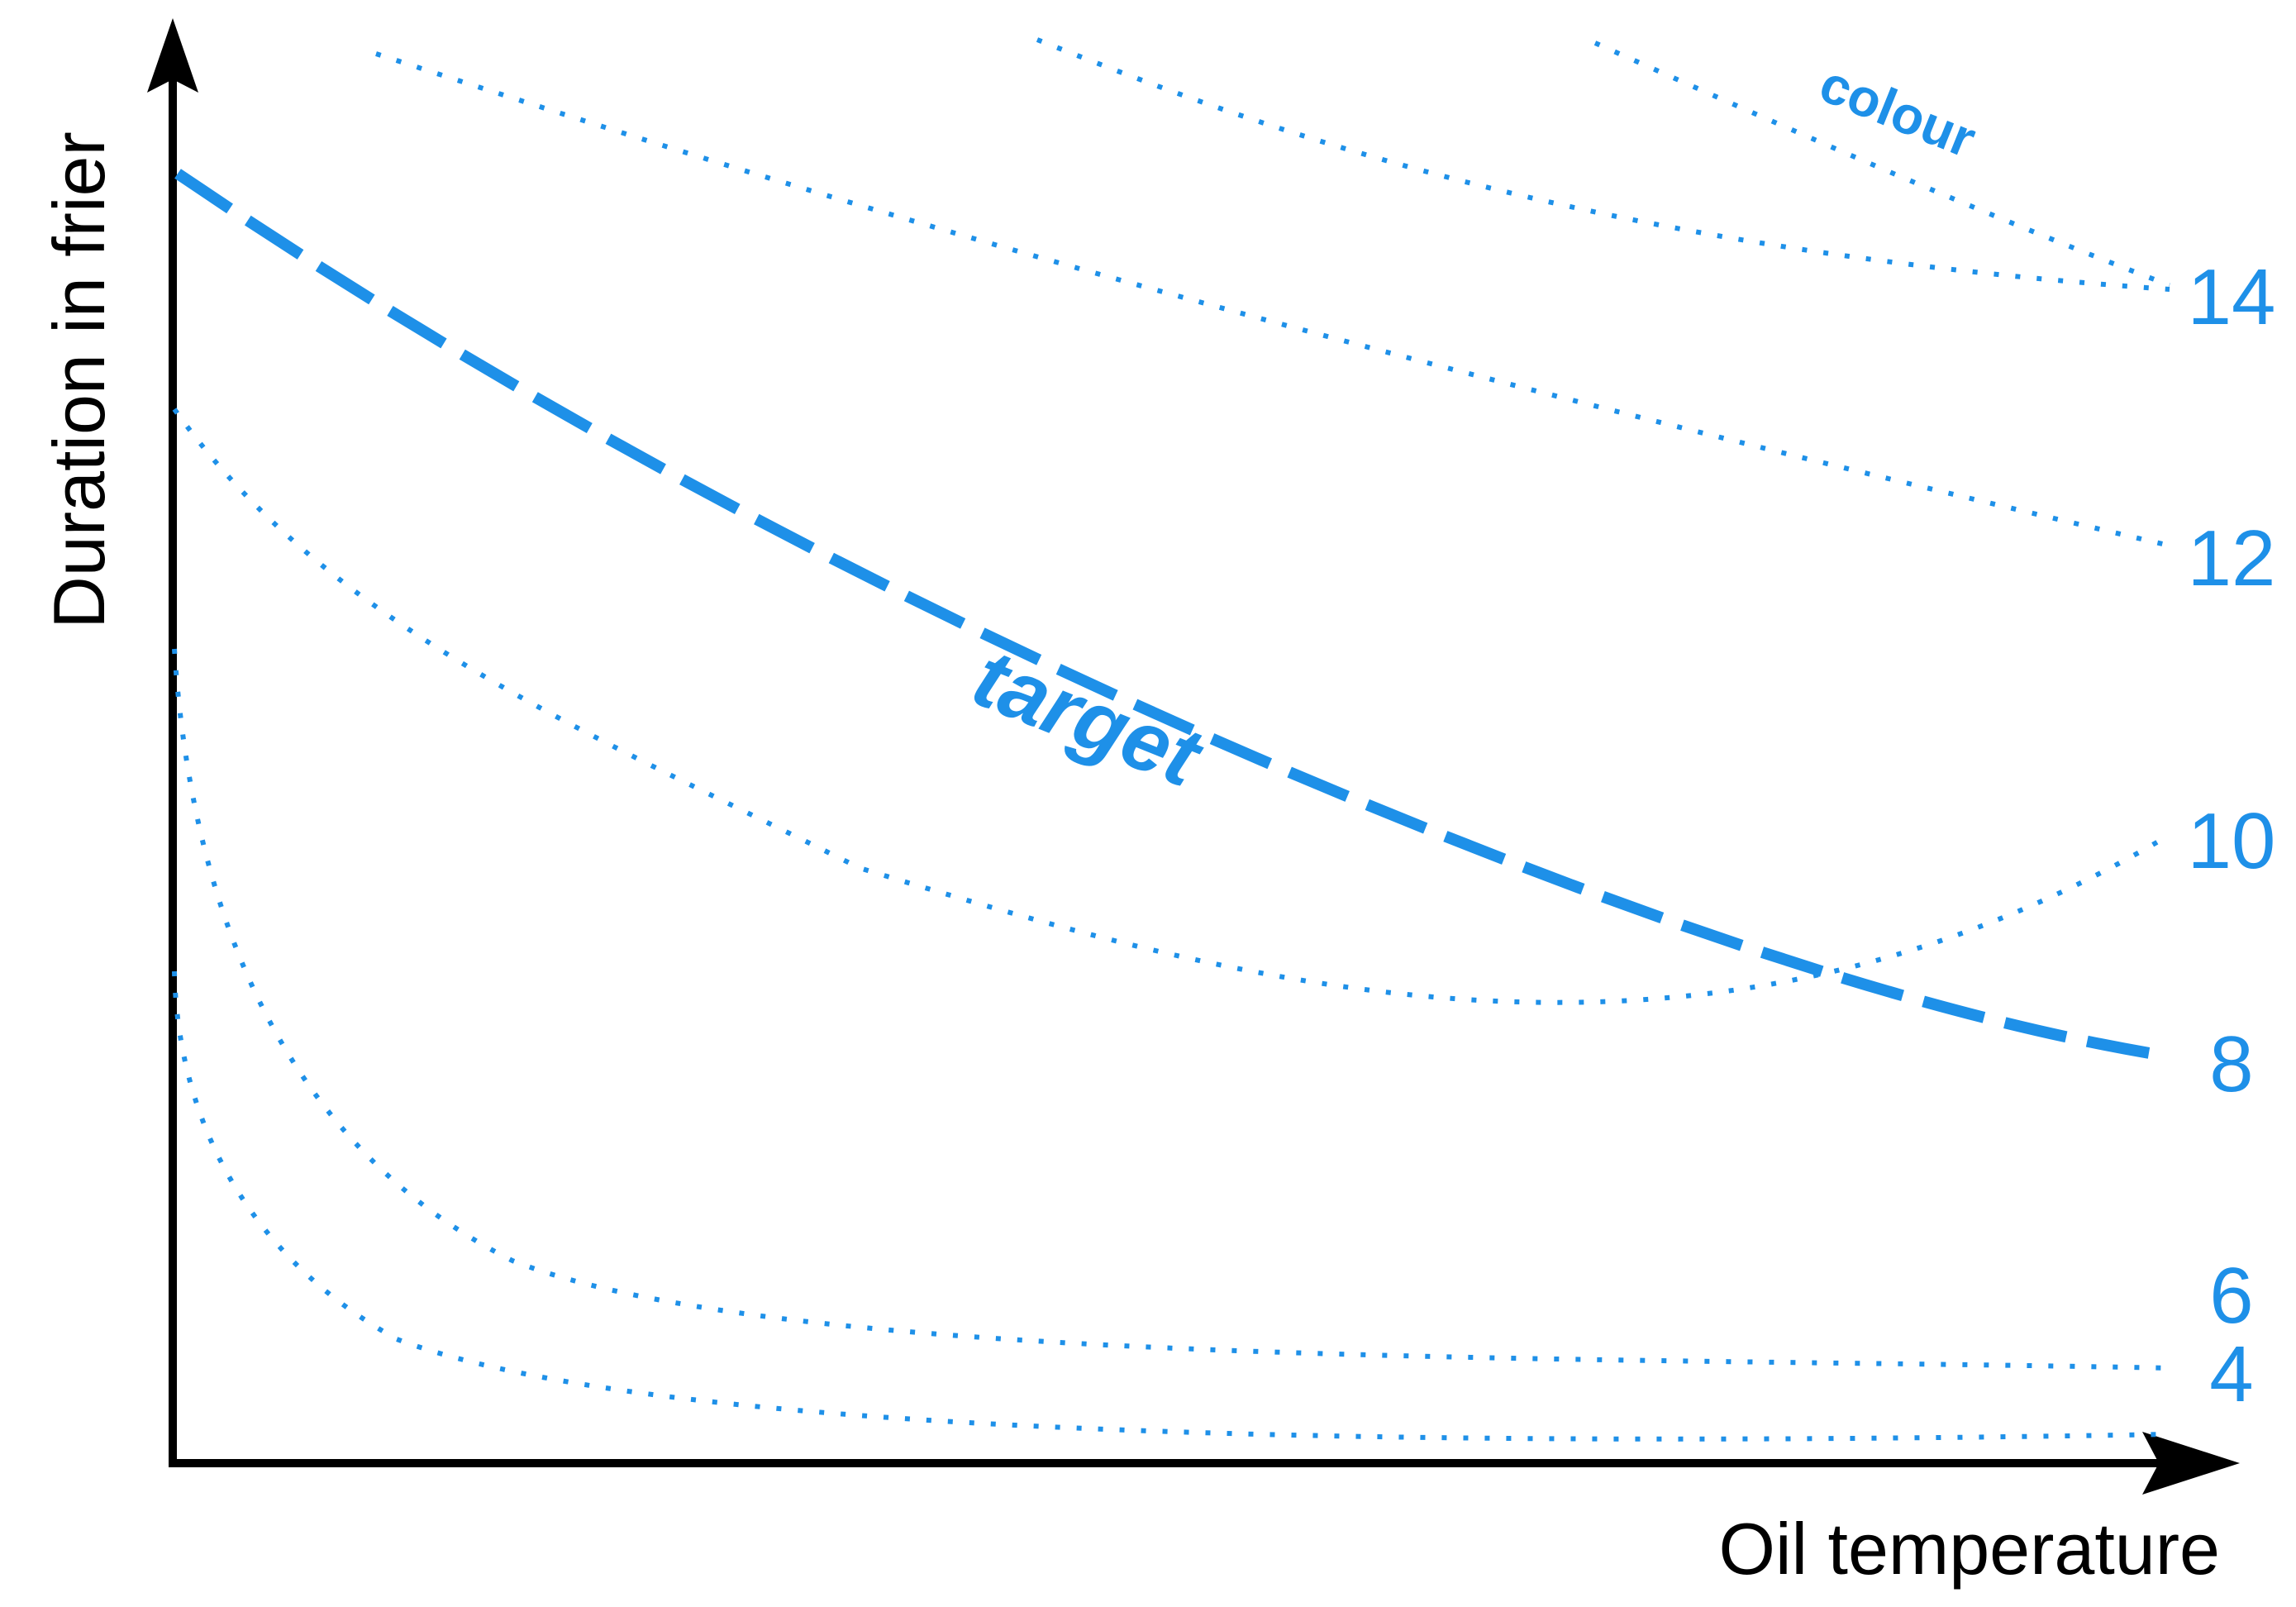  What do you see at coordinates (2232, 297) in the screenshot?
I see `level-label-14: 14` at bounding box center [2232, 297].